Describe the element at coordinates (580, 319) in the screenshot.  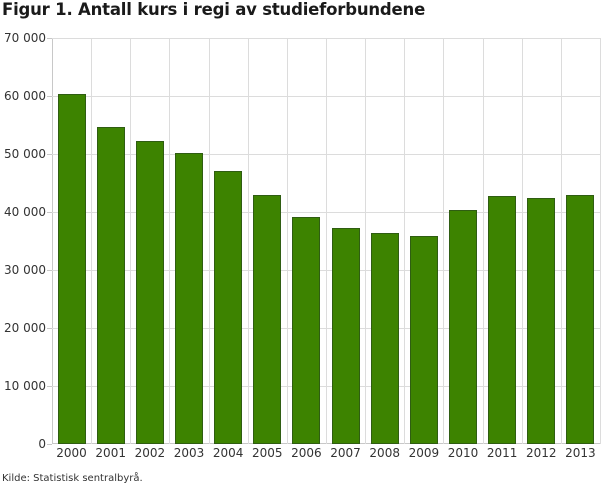
I see `bar-2013` at that location.